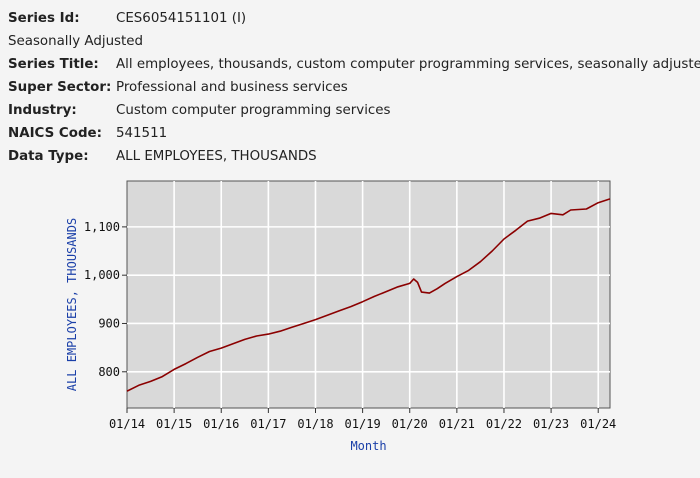  What do you see at coordinates (504, 424) in the screenshot?
I see `x-tick-label: 01/22` at bounding box center [504, 424].